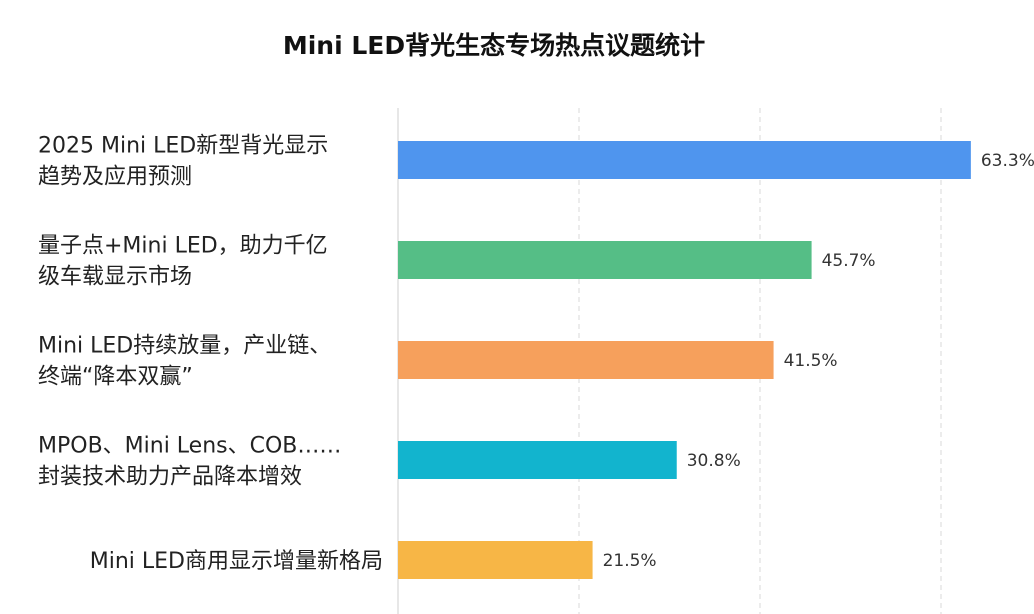 This screenshot has height=614, width=1034. What do you see at coordinates (714, 461) in the screenshot?
I see `value-label-4: 30.8%` at bounding box center [714, 461].